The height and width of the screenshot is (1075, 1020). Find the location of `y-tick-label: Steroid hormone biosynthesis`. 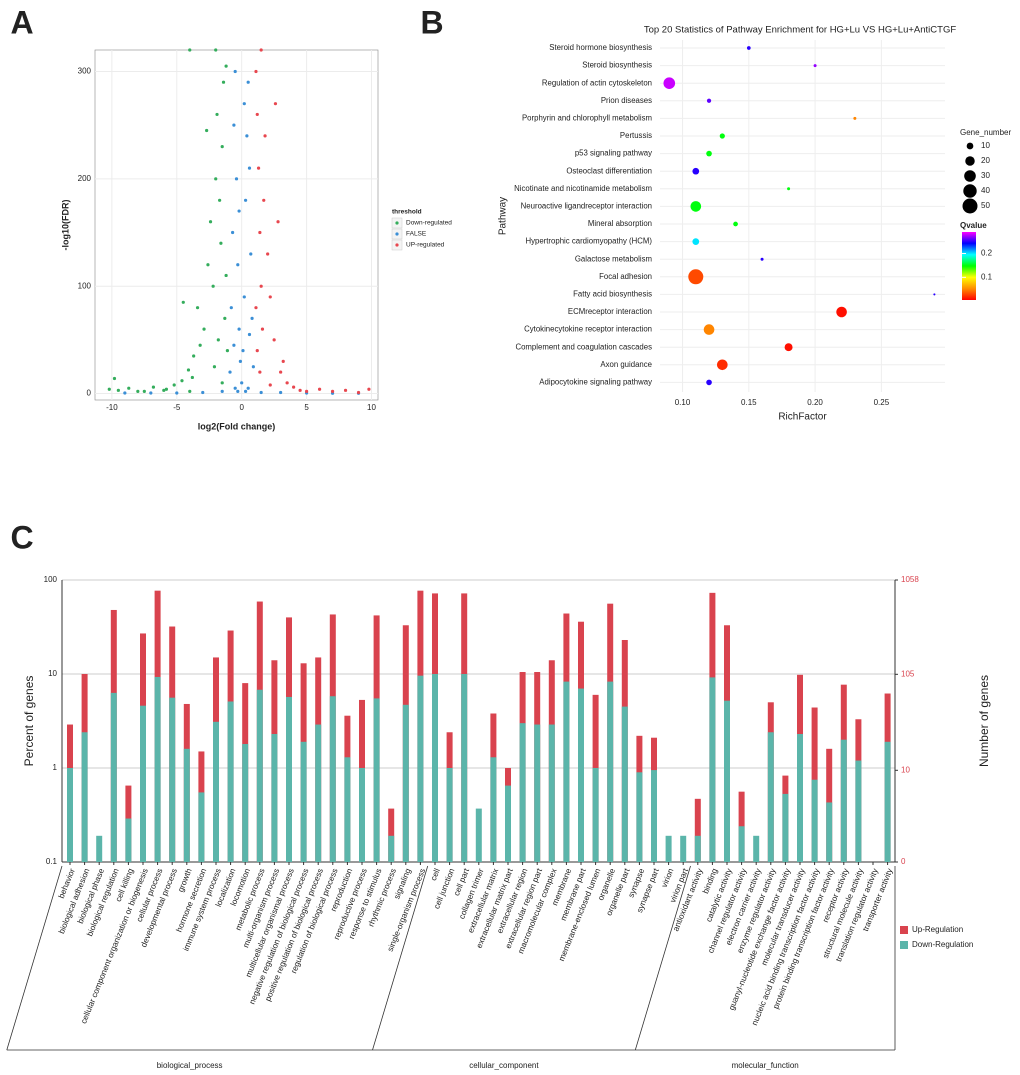

y-tick-label: Steroid hormone biosynthesis is located at coordinates (600, 47).